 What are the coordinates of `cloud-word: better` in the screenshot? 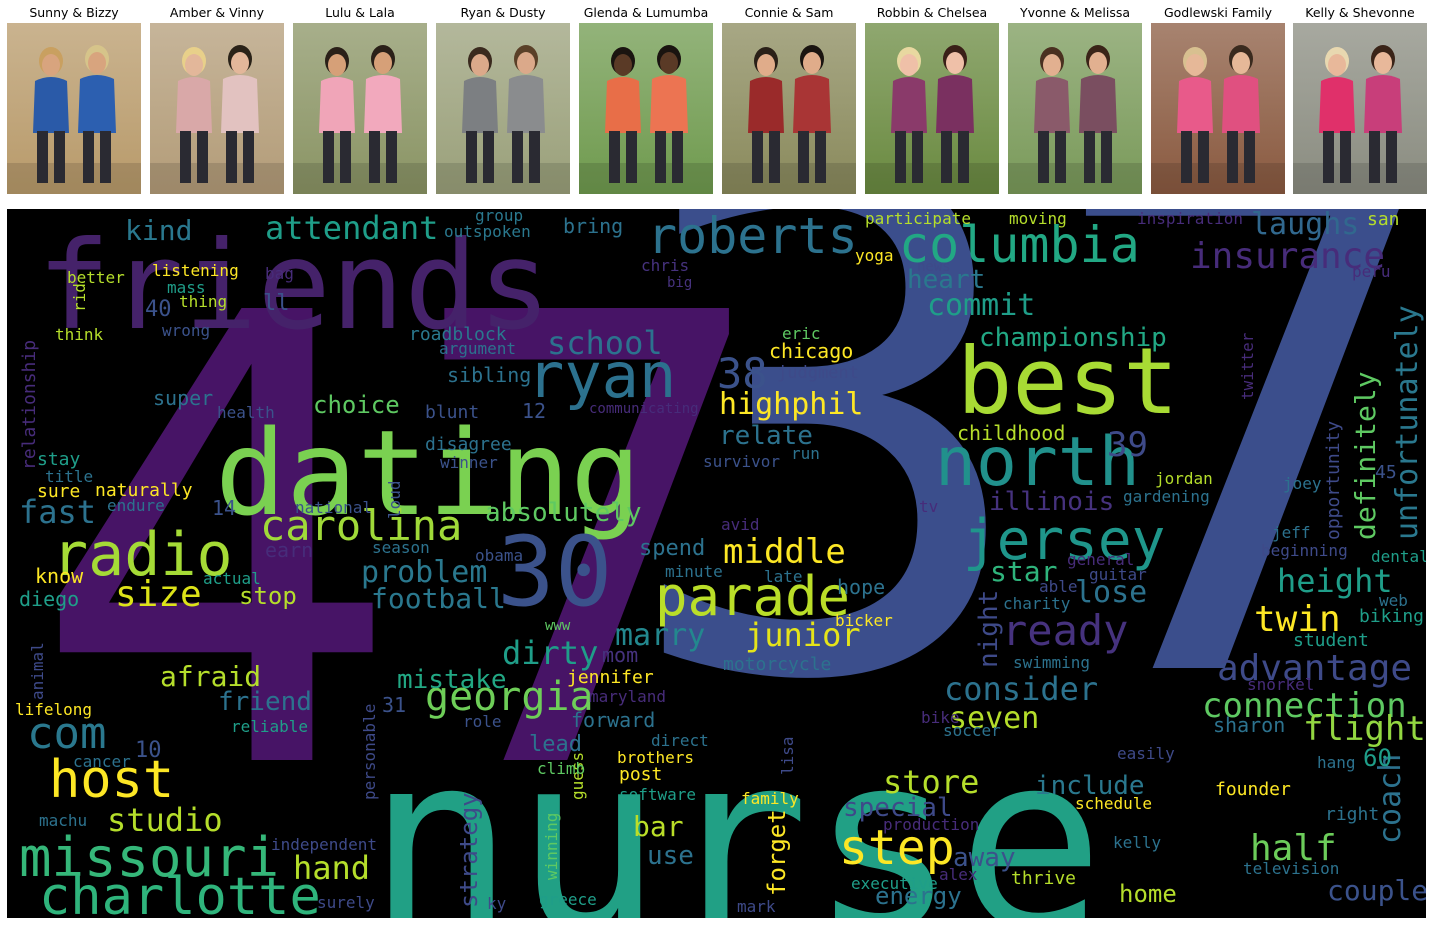 It's located at (96, 277).